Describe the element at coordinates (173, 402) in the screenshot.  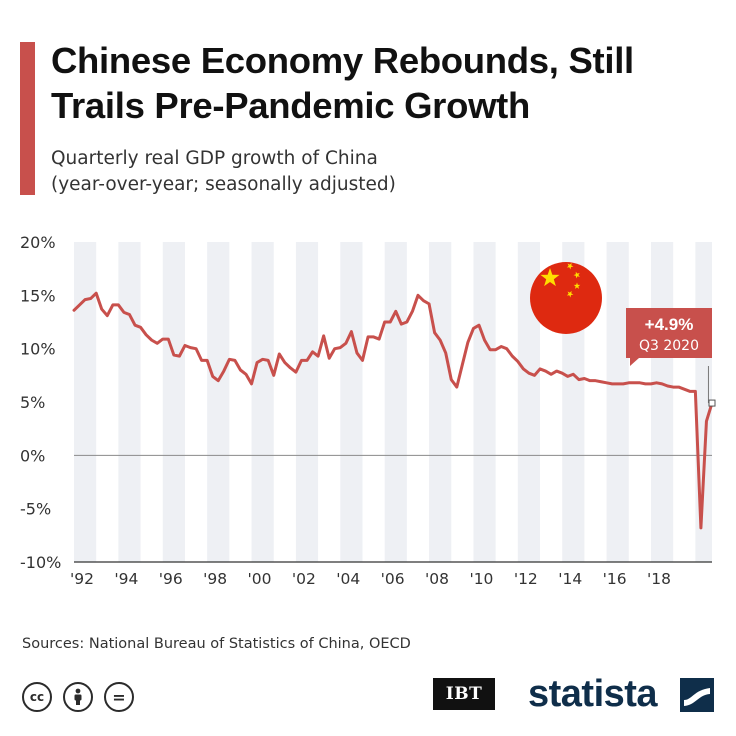
I see `year-band-1996` at that location.